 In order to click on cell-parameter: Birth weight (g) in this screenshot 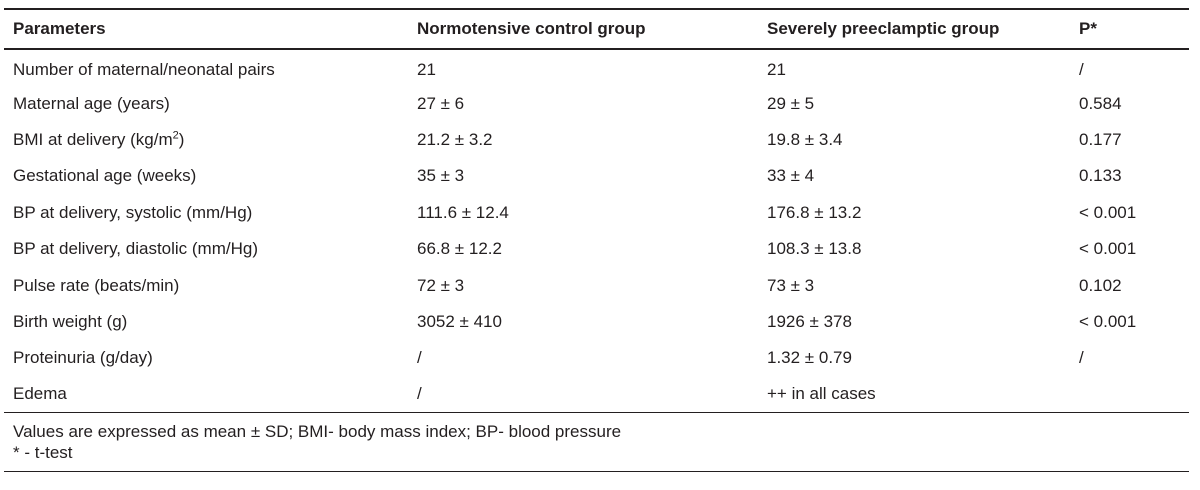, I will do `click(206, 322)`.